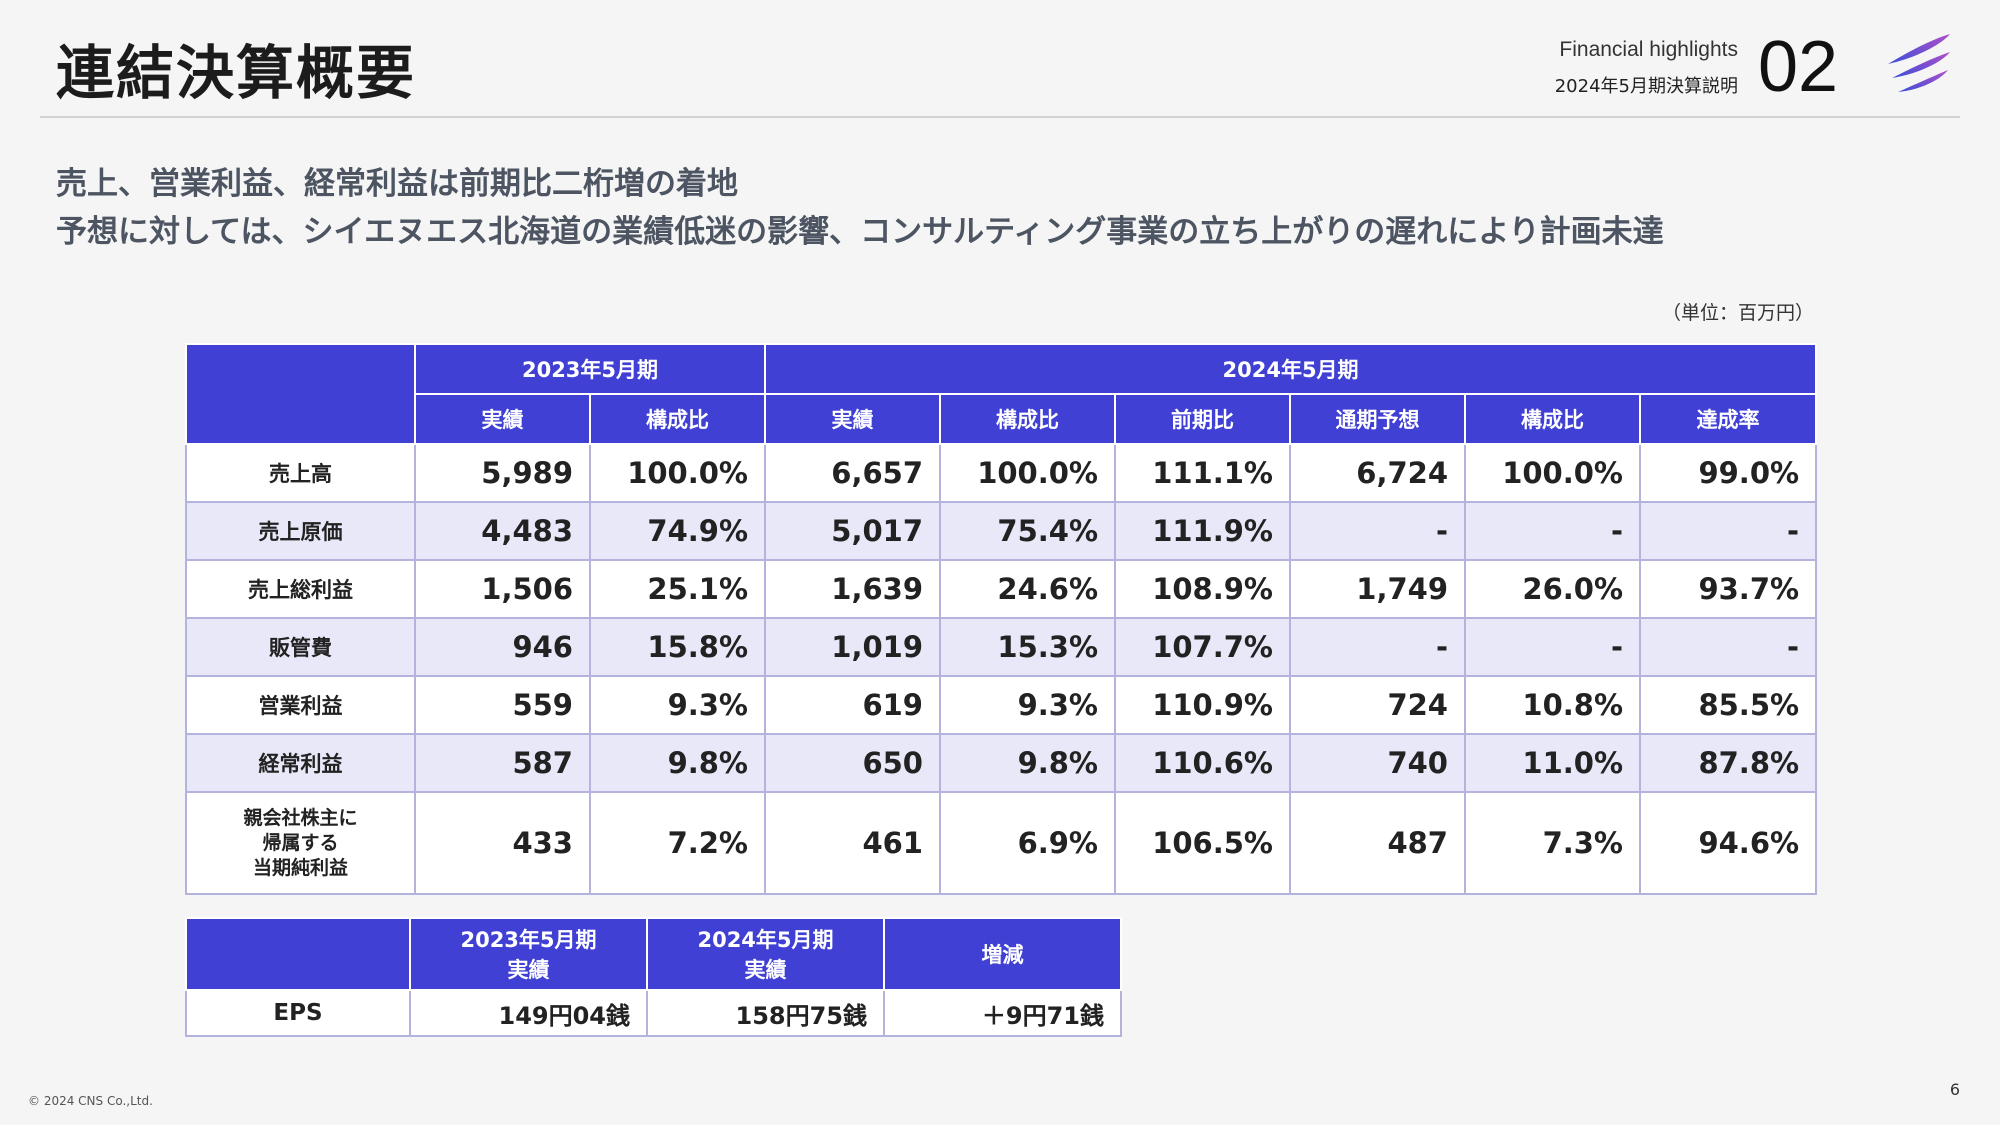 The width and height of the screenshot is (2000, 1125). Describe the element at coordinates (852, 763) in the screenshot. I see `table-cell: 650` at that location.